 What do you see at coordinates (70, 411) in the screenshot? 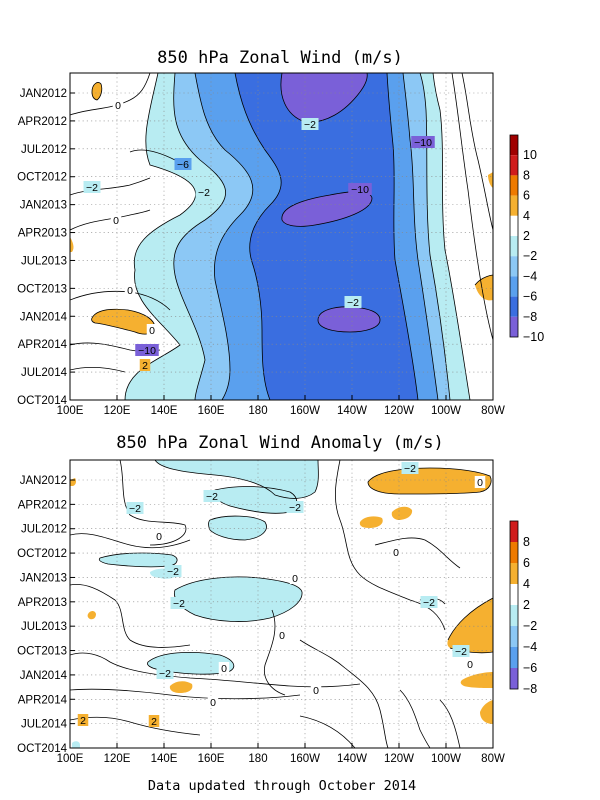
I see `top-x-tick-label: 100E` at bounding box center [70, 411].